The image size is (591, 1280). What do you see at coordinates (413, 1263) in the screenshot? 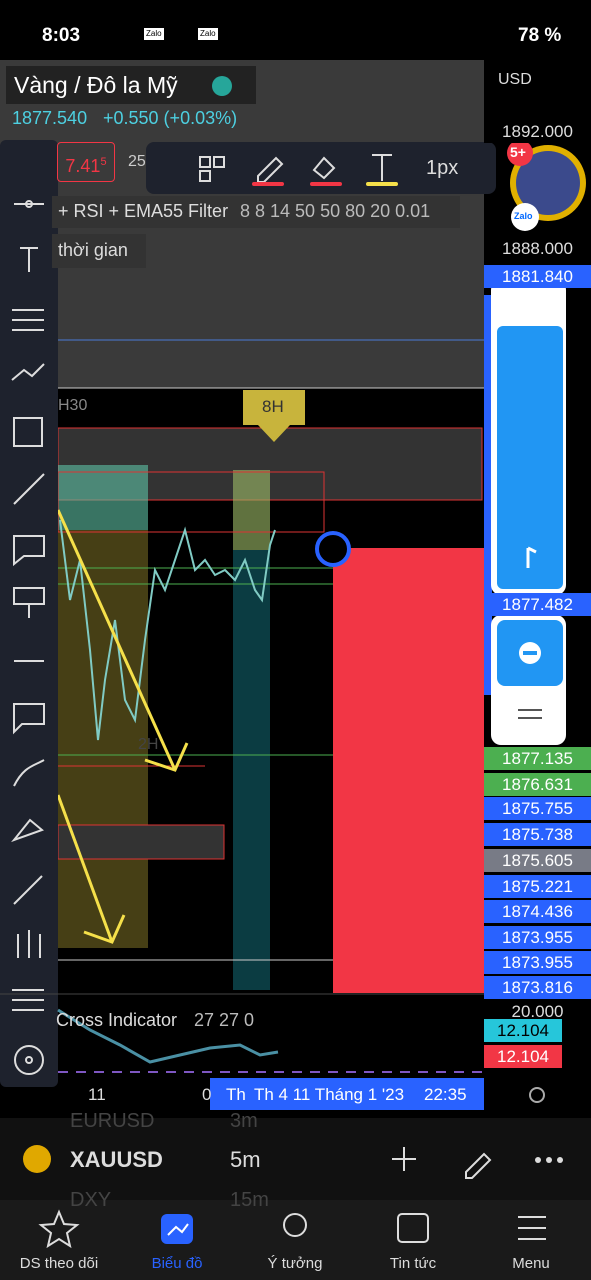
I see `nav-label: Tin tức` at bounding box center [413, 1263].